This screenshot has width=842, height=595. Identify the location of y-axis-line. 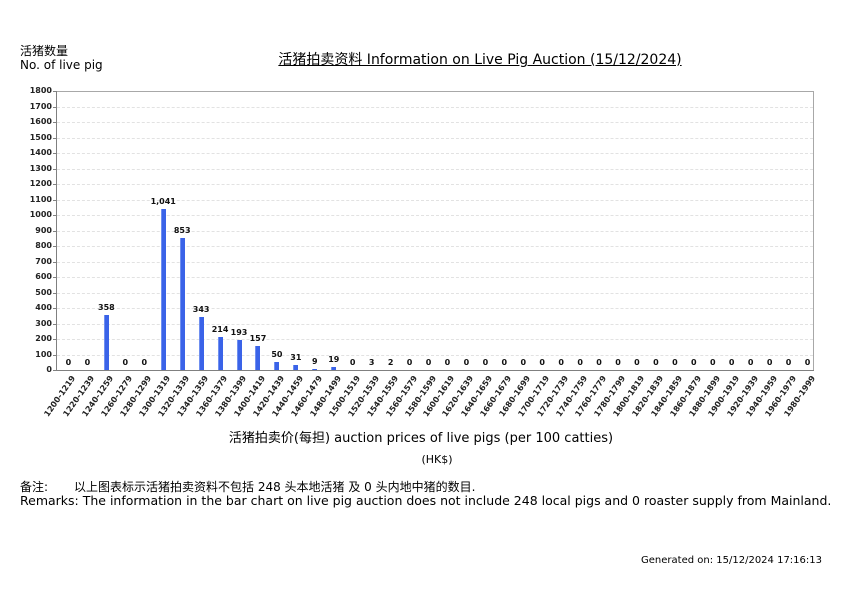
(56, 231).